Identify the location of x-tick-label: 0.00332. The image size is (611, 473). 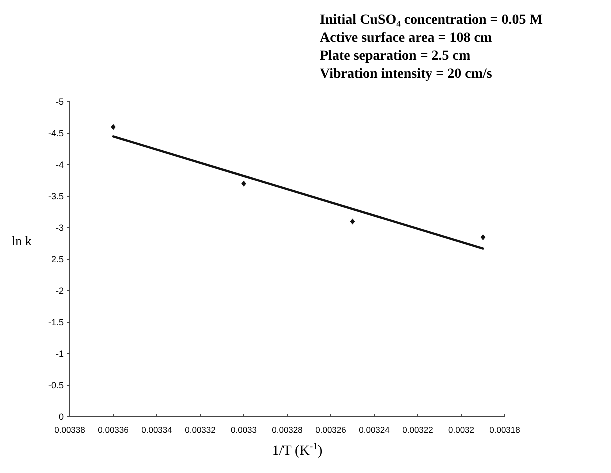
(200, 430).